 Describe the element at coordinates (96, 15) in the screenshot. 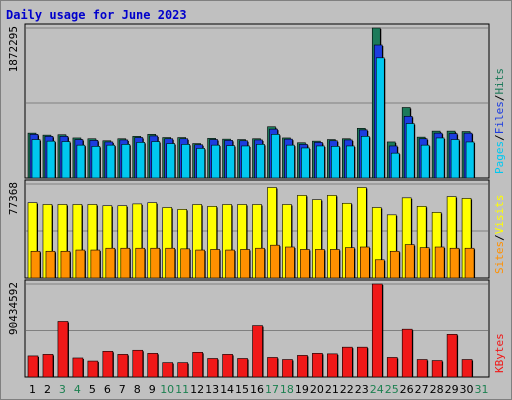

I see `chart-title: Daily usage for June 2023` at that location.